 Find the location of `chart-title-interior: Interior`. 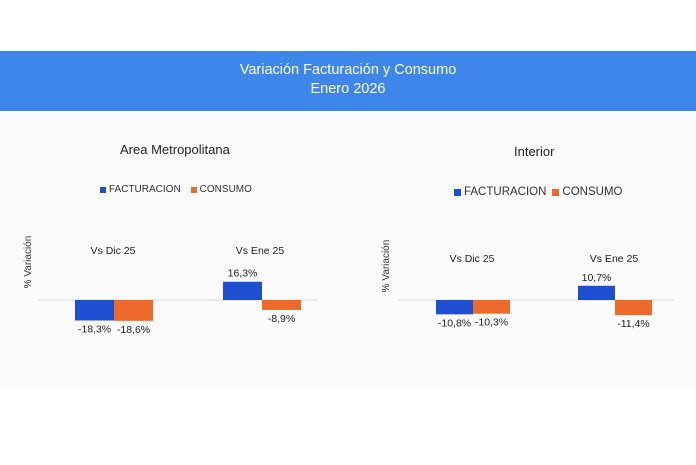

chart-title-interior: Interior is located at coordinates (534, 151).